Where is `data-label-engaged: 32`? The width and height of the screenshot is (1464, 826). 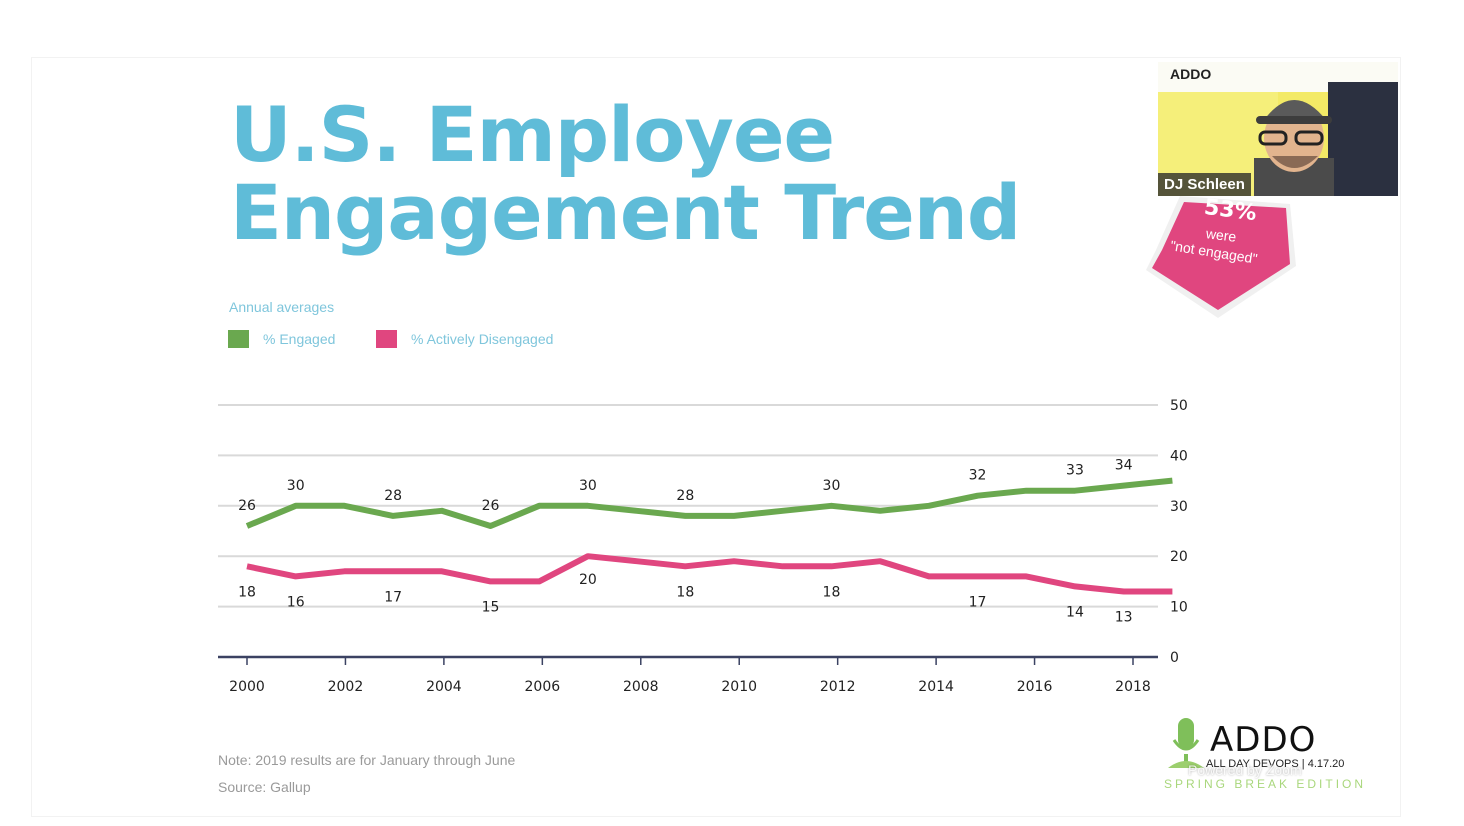 data-label-engaged: 32 is located at coordinates (978, 476).